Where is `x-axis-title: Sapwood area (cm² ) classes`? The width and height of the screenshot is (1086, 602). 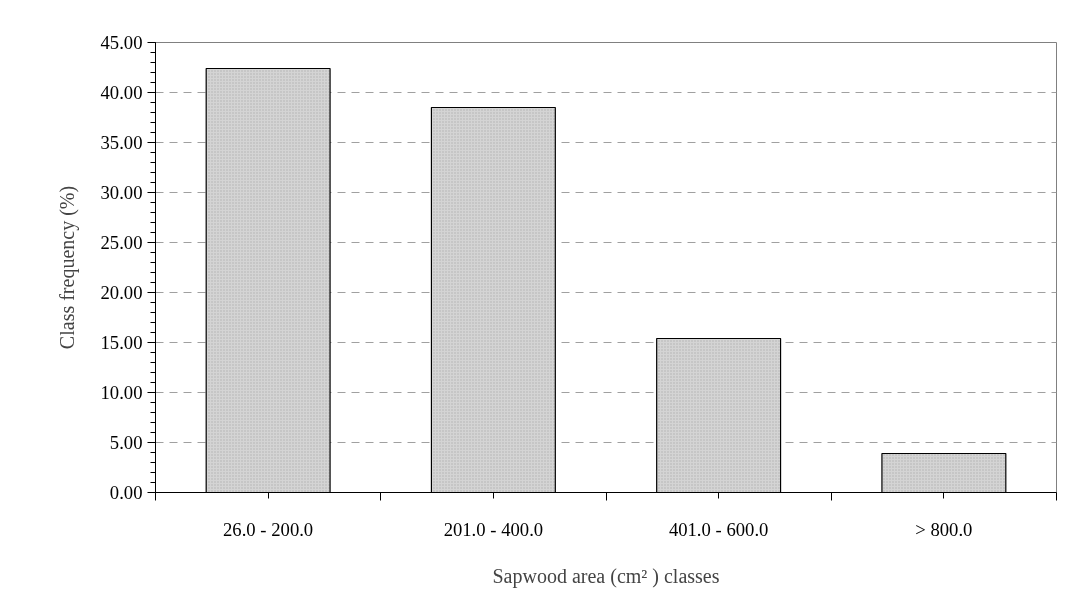
x-axis-title: Sapwood area (cm² ) classes is located at coordinates (606, 576).